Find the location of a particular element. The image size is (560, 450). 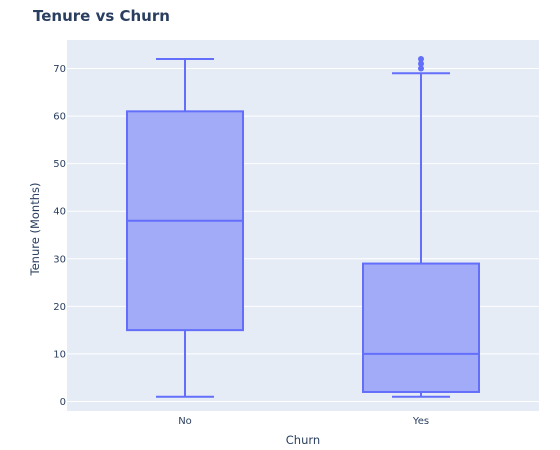

y-tick-label: 0 is located at coordinates (63, 402).